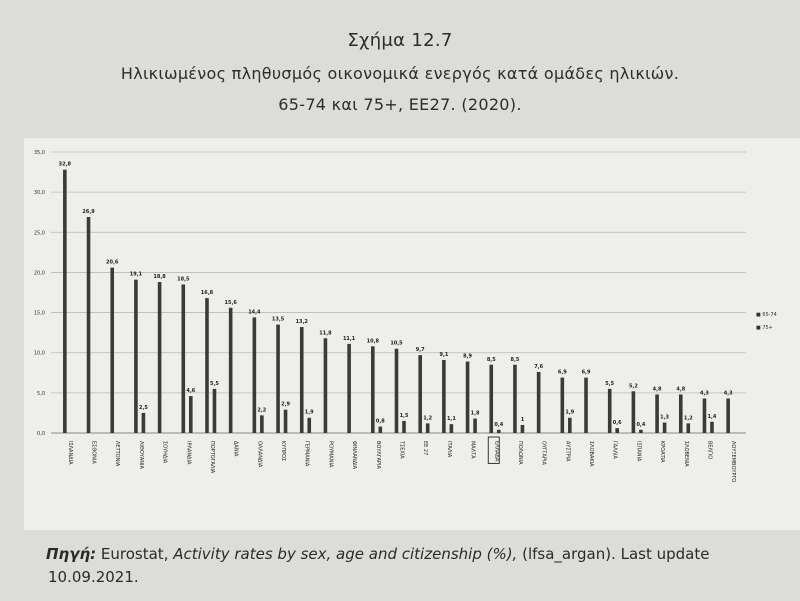 The height and width of the screenshot is (601, 800). I want to click on data-label-75-plus: 4,6, so click(190, 391).